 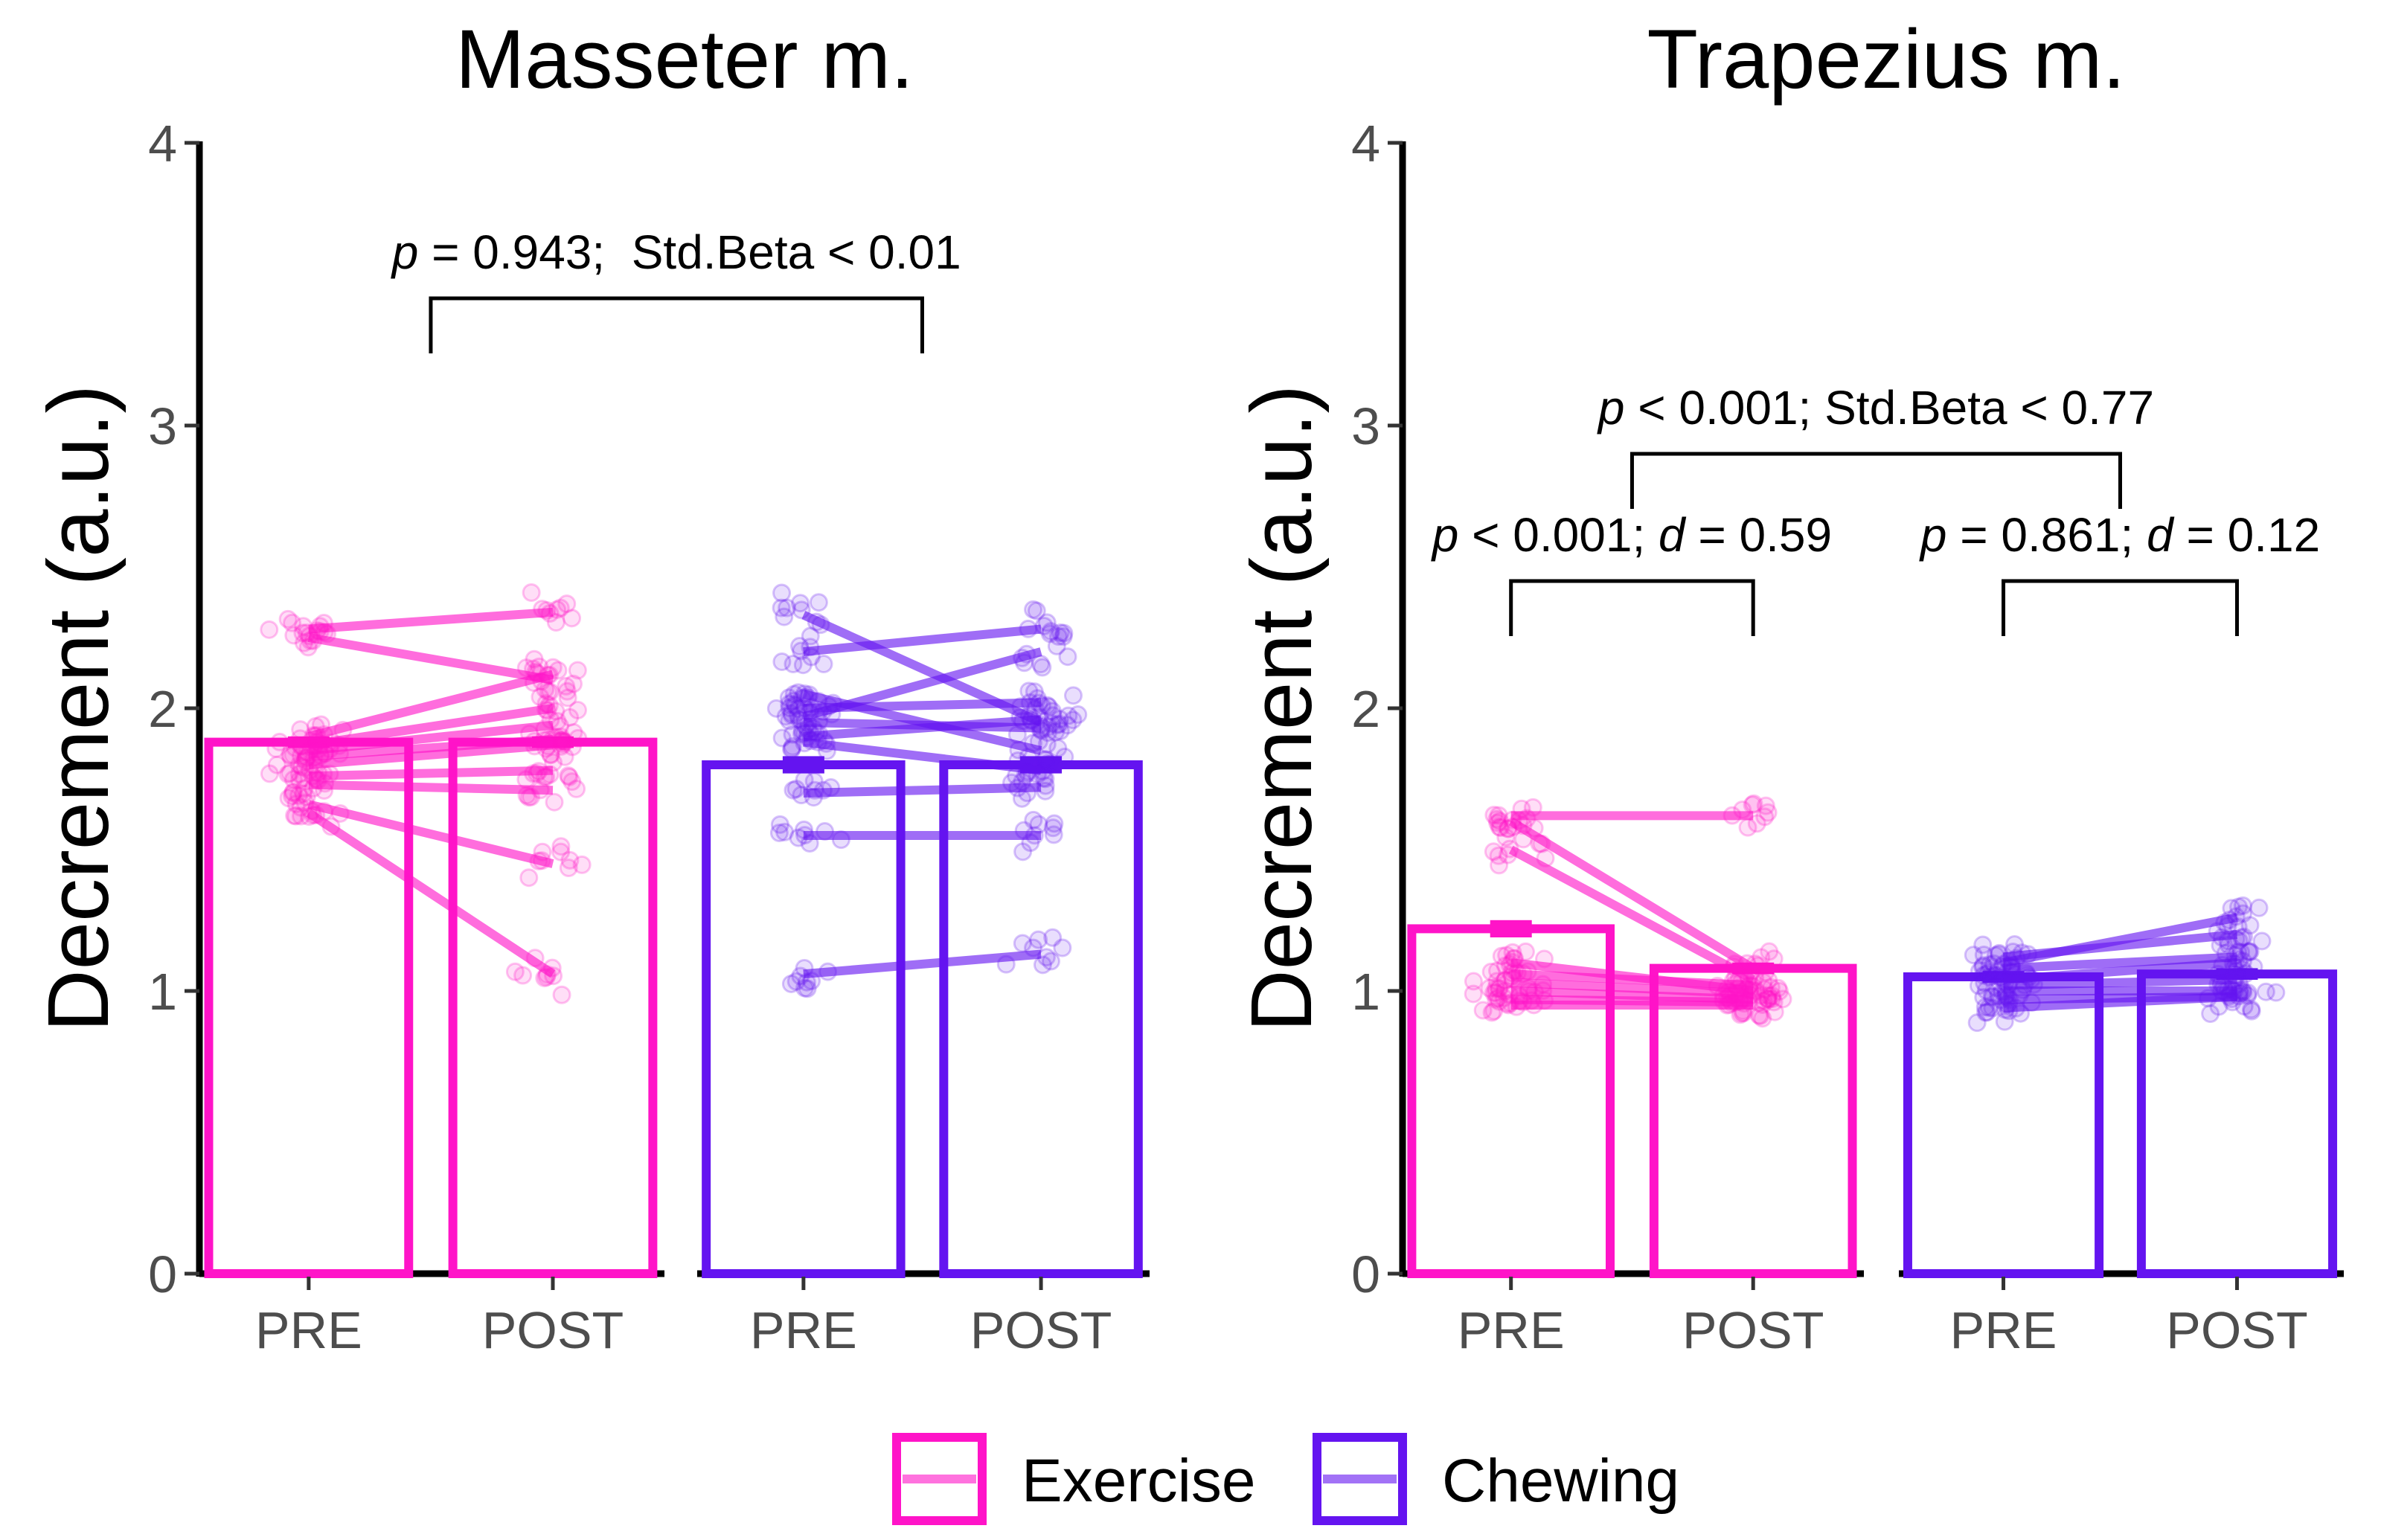 I want to click on legend-label-chewing: Chewing, so click(x=1560, y=1481).